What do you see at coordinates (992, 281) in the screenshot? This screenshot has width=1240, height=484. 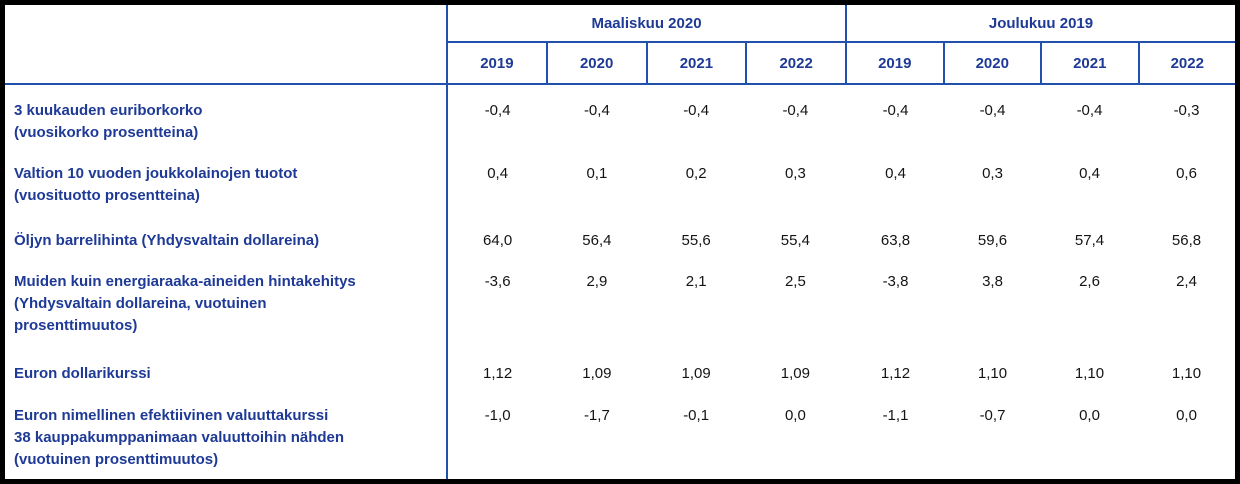 I see `value-cell: 3,8` at bounding box center [992, 281].